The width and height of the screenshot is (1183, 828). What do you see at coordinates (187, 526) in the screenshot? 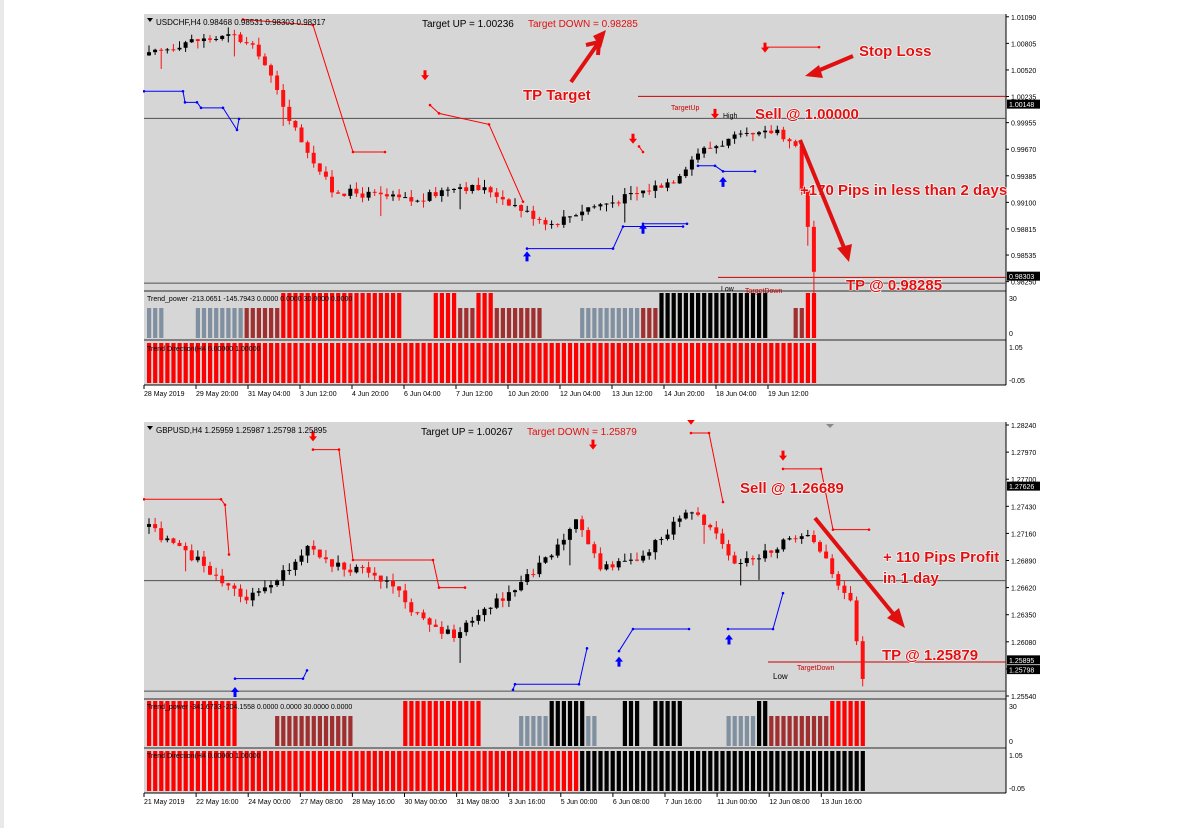
I see `trend-step-line` at bounding box center [187, 526].